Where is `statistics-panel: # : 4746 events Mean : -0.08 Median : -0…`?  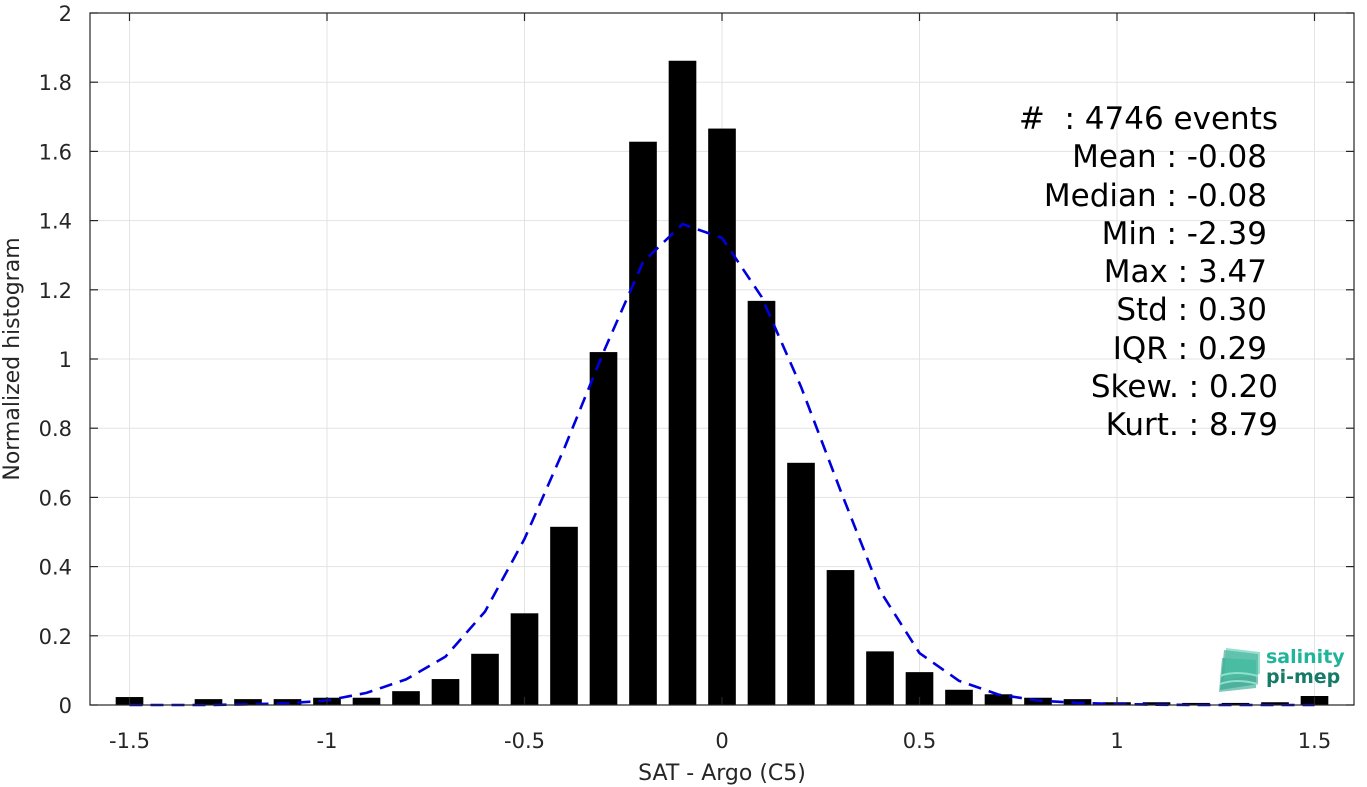 statistics-panel: # : 4746 events Mean : -0.08 Median : -0… is located at coordinates (1119, 272).